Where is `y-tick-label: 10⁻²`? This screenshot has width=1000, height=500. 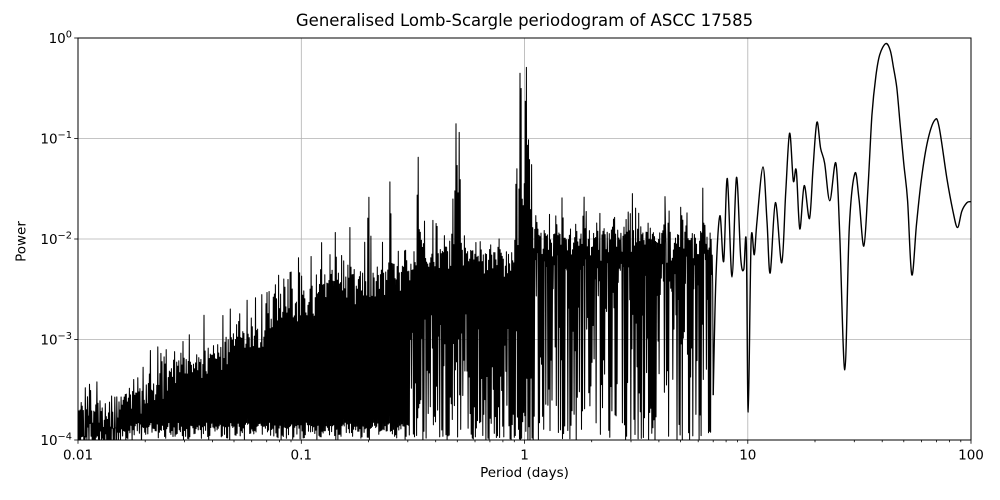 y-tick-label: 10⁻² is located at coordinates (56, 239).